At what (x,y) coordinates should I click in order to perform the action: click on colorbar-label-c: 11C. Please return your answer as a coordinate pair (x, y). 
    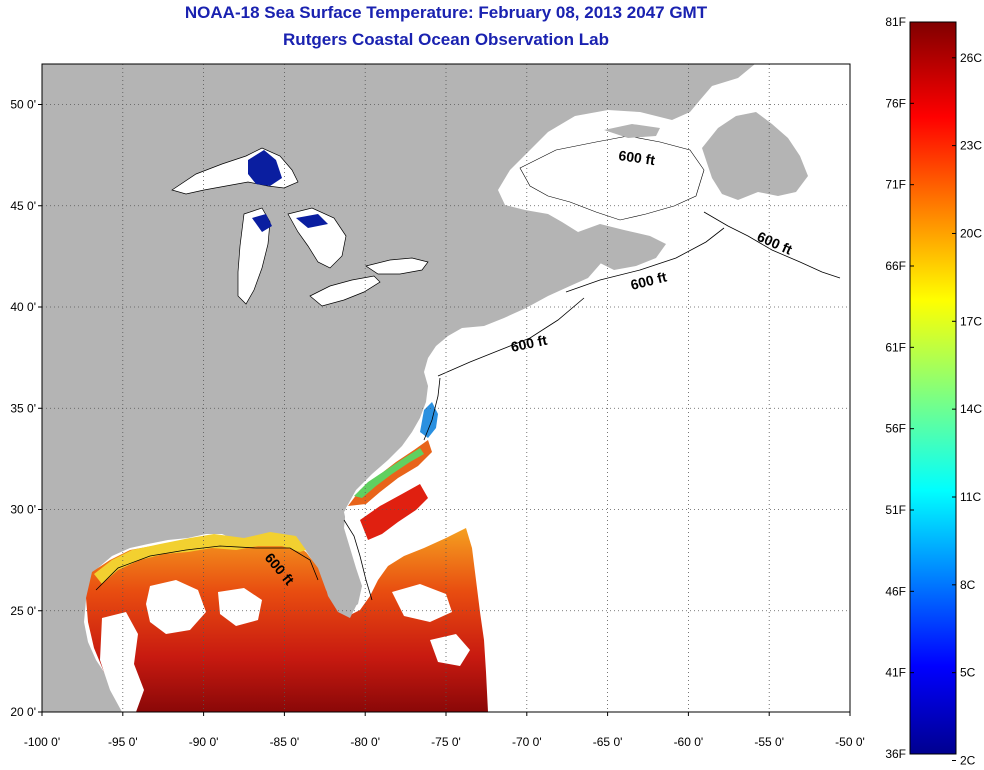
    Looking at the image, I should click on (970, 497).